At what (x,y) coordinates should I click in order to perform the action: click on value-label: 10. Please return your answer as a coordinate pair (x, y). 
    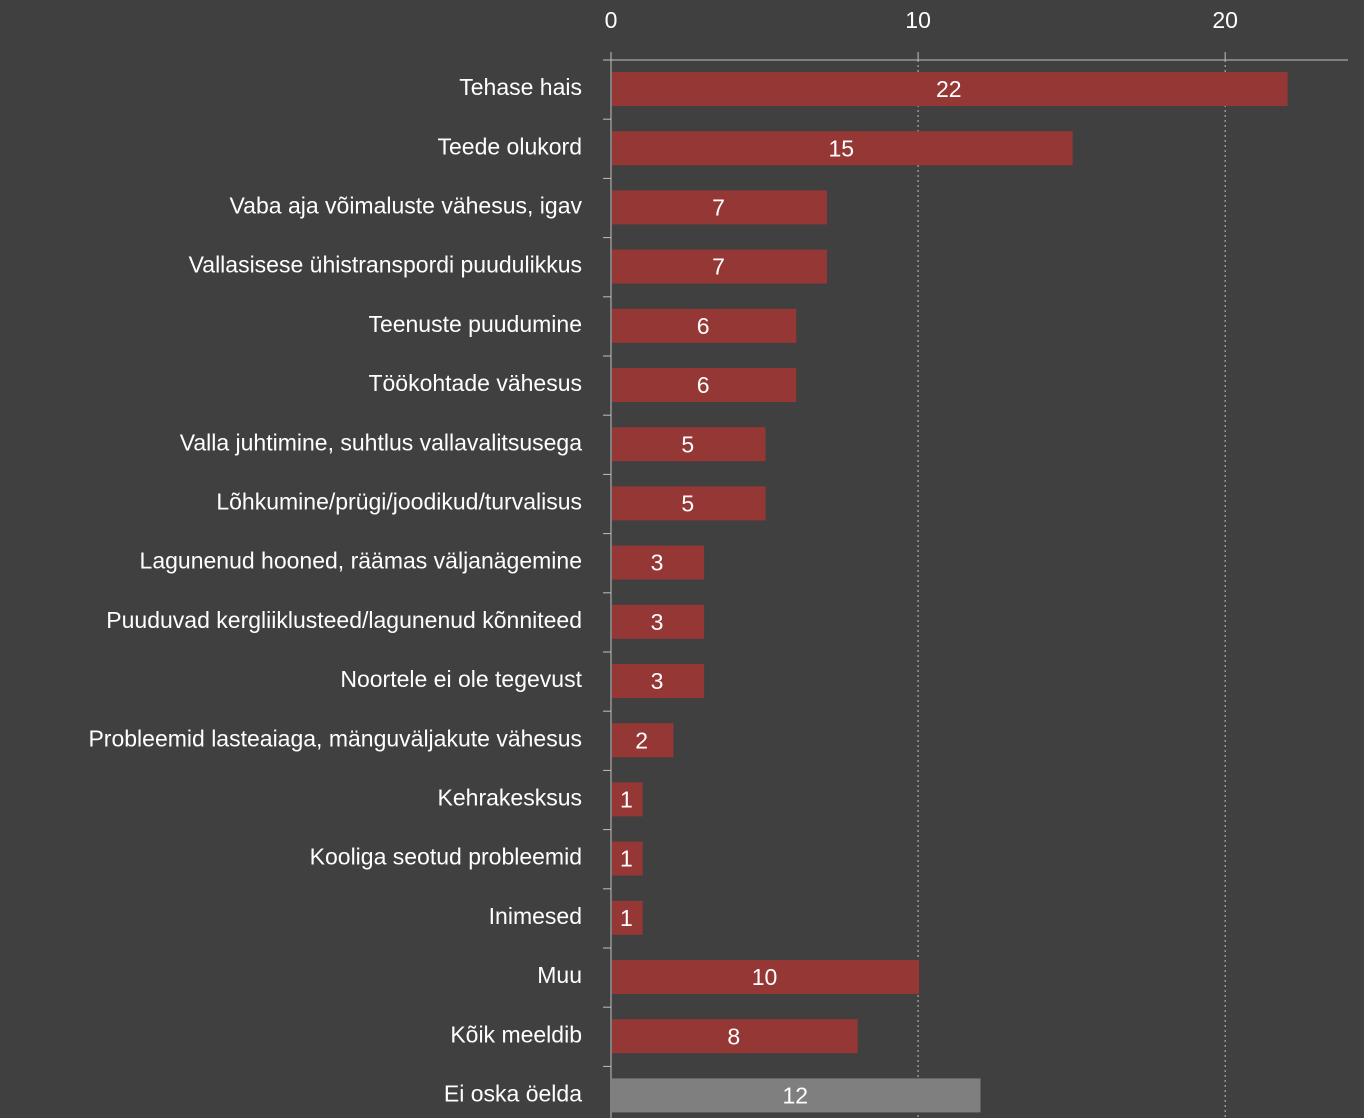
    Looking at the image, I should click on (765, 977).